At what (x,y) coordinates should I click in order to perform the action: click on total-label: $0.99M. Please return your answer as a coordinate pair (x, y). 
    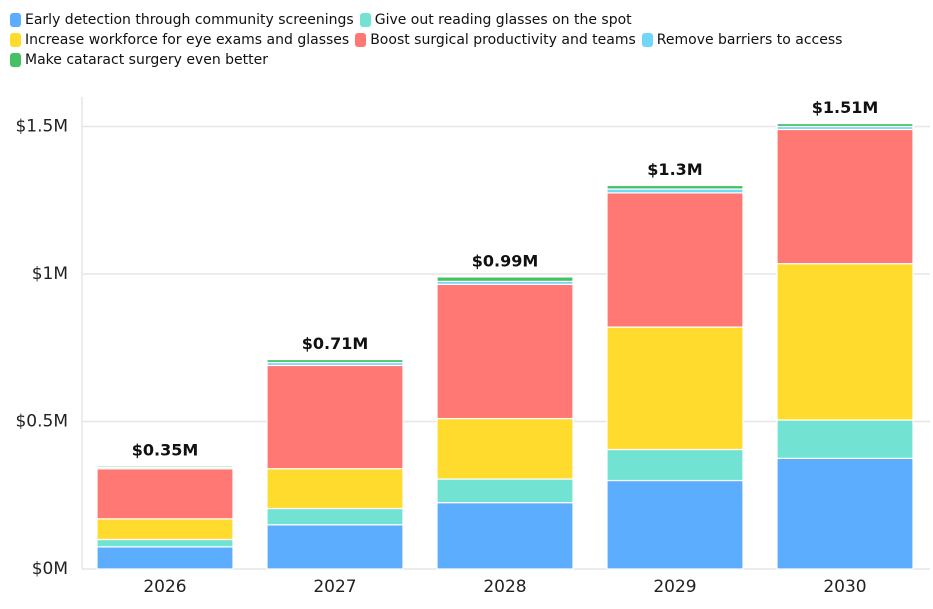
    Looking at the image, I should click on (505, 260).